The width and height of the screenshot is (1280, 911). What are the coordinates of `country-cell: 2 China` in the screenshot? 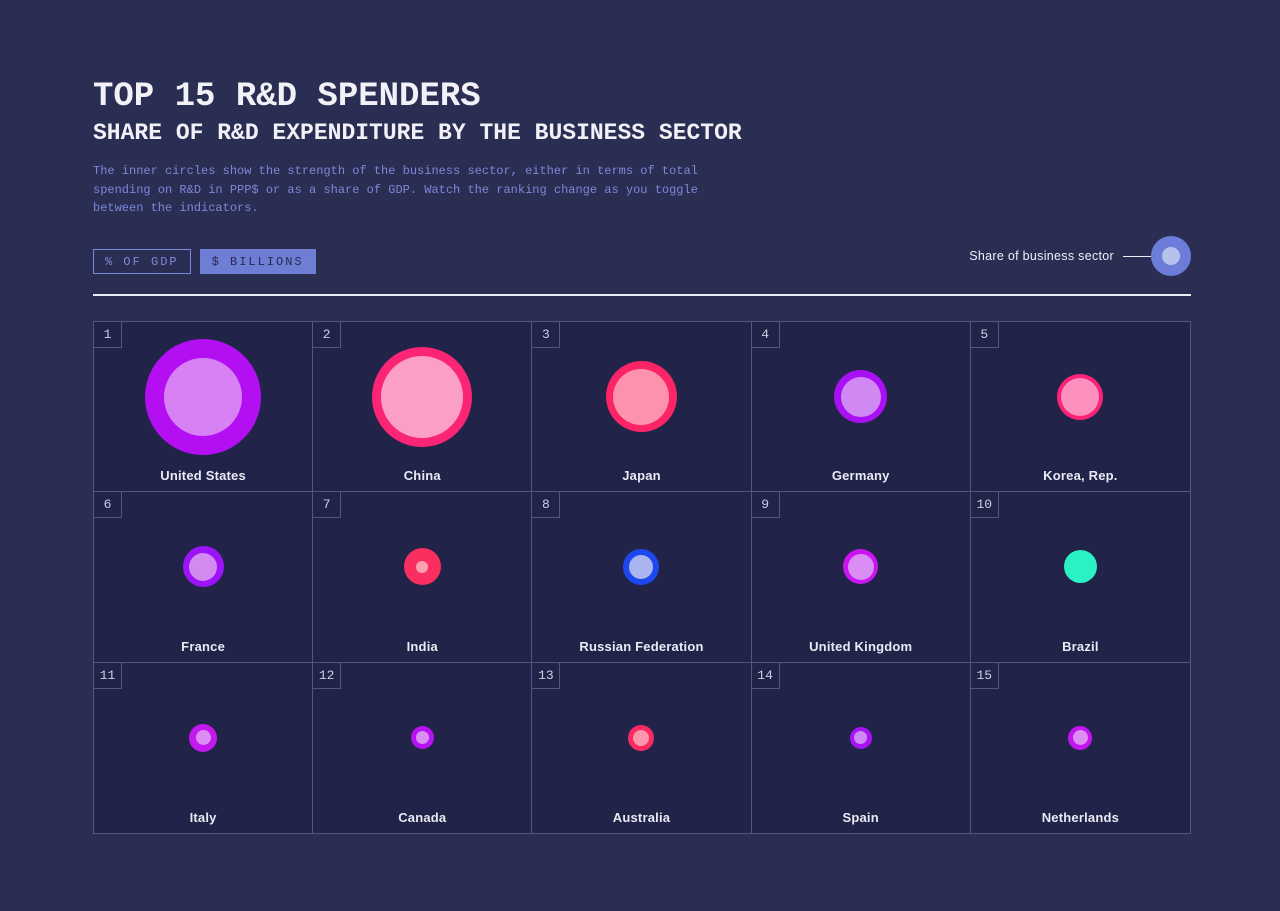 It's located at (423, 407).